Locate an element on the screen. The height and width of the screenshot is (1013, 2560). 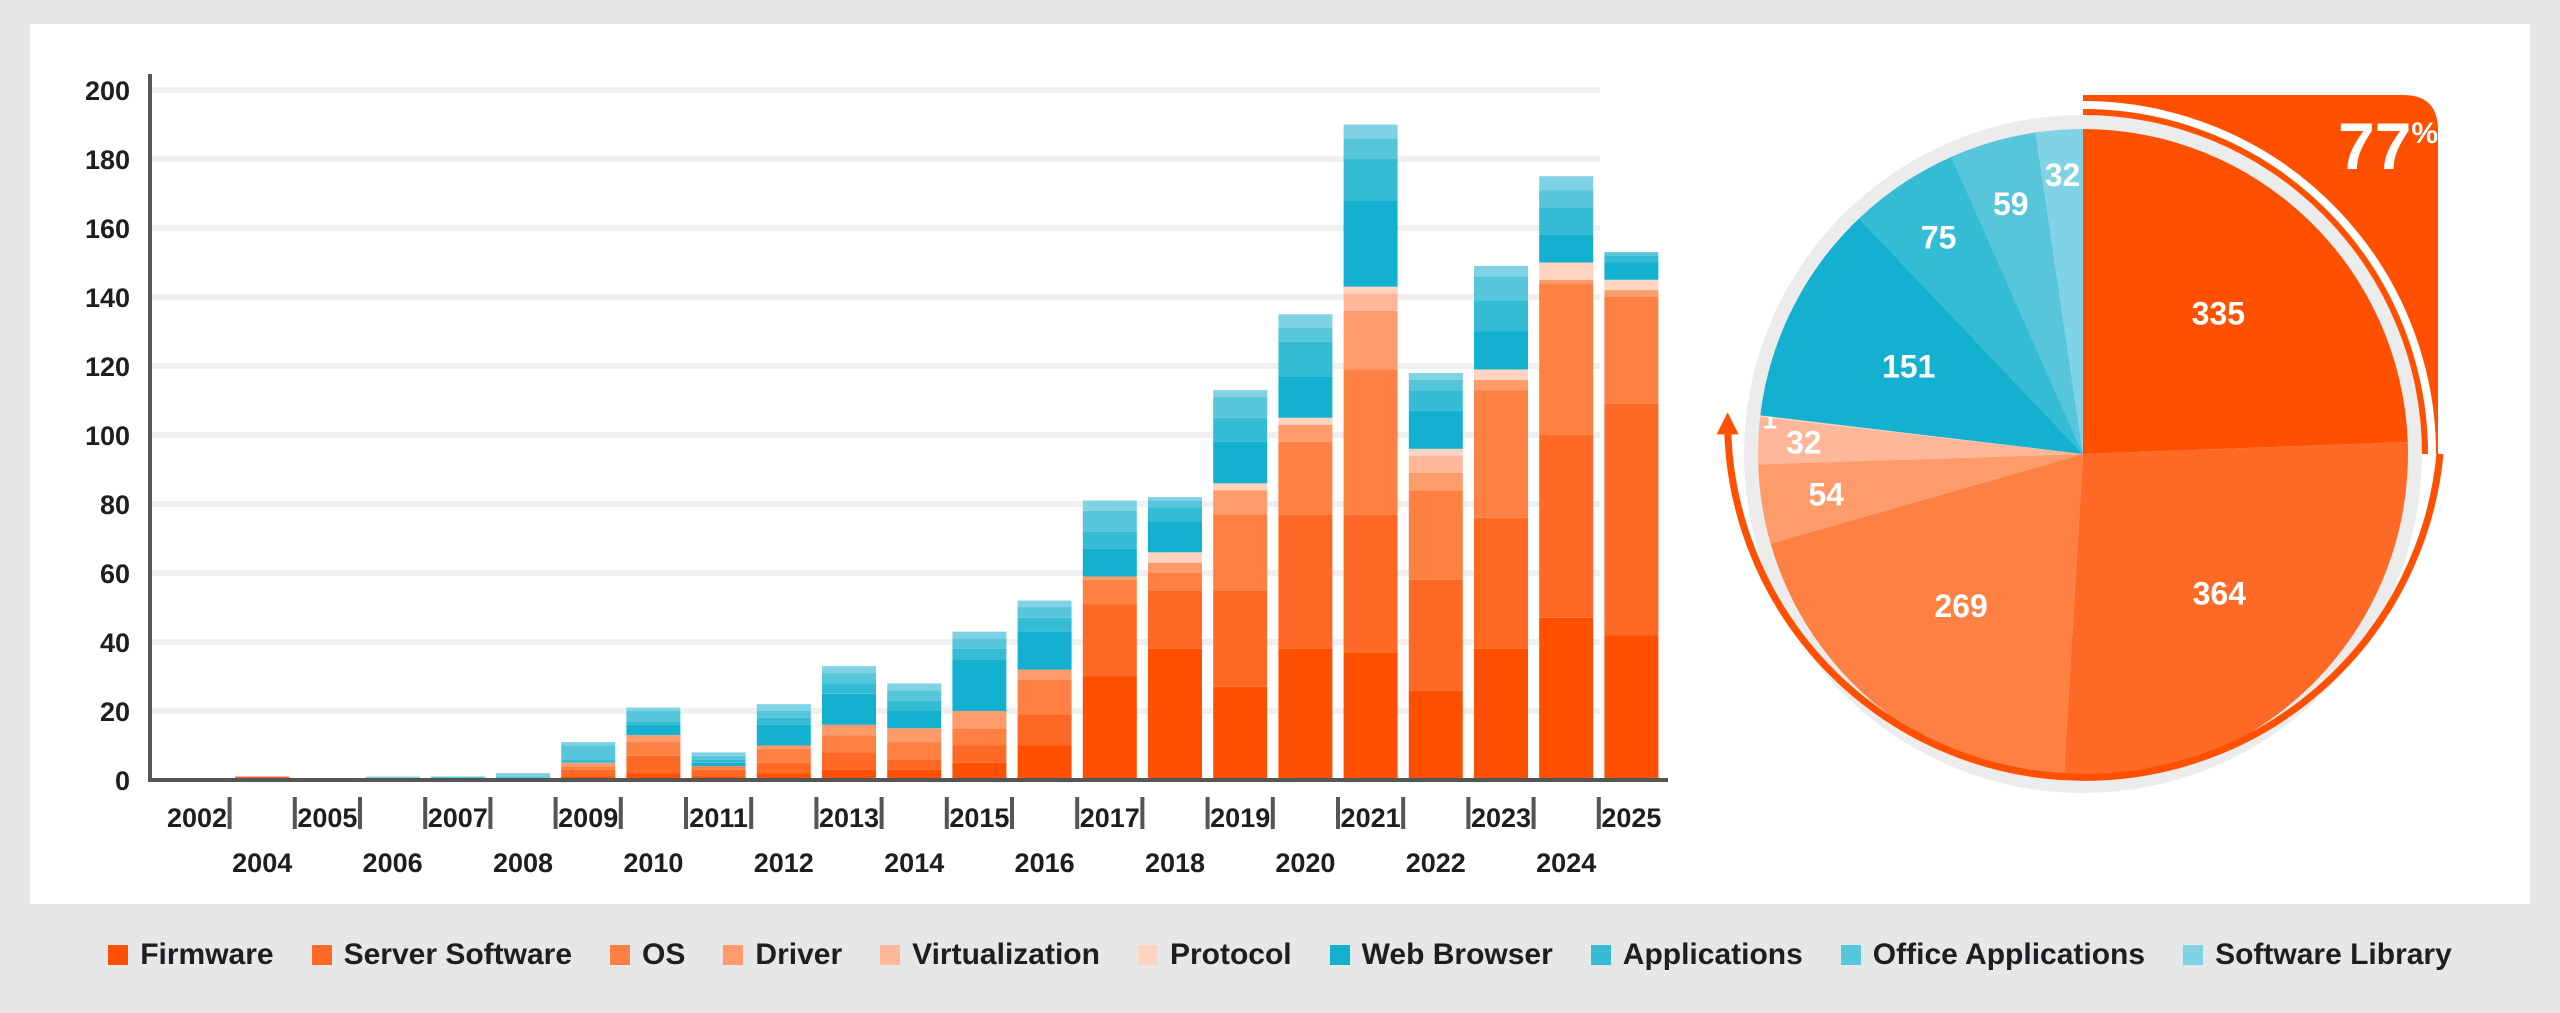
legend-item: Server Software is located at coordinates (442, 955).